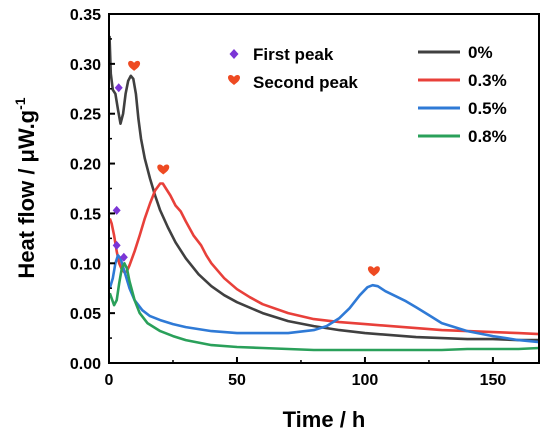 Image resolution: width=550 pixels, height=444 pixels. Describe the element at coordinates (85, 15) in the screenshot. I see `y-tick-label-7: 0.35` at that location.